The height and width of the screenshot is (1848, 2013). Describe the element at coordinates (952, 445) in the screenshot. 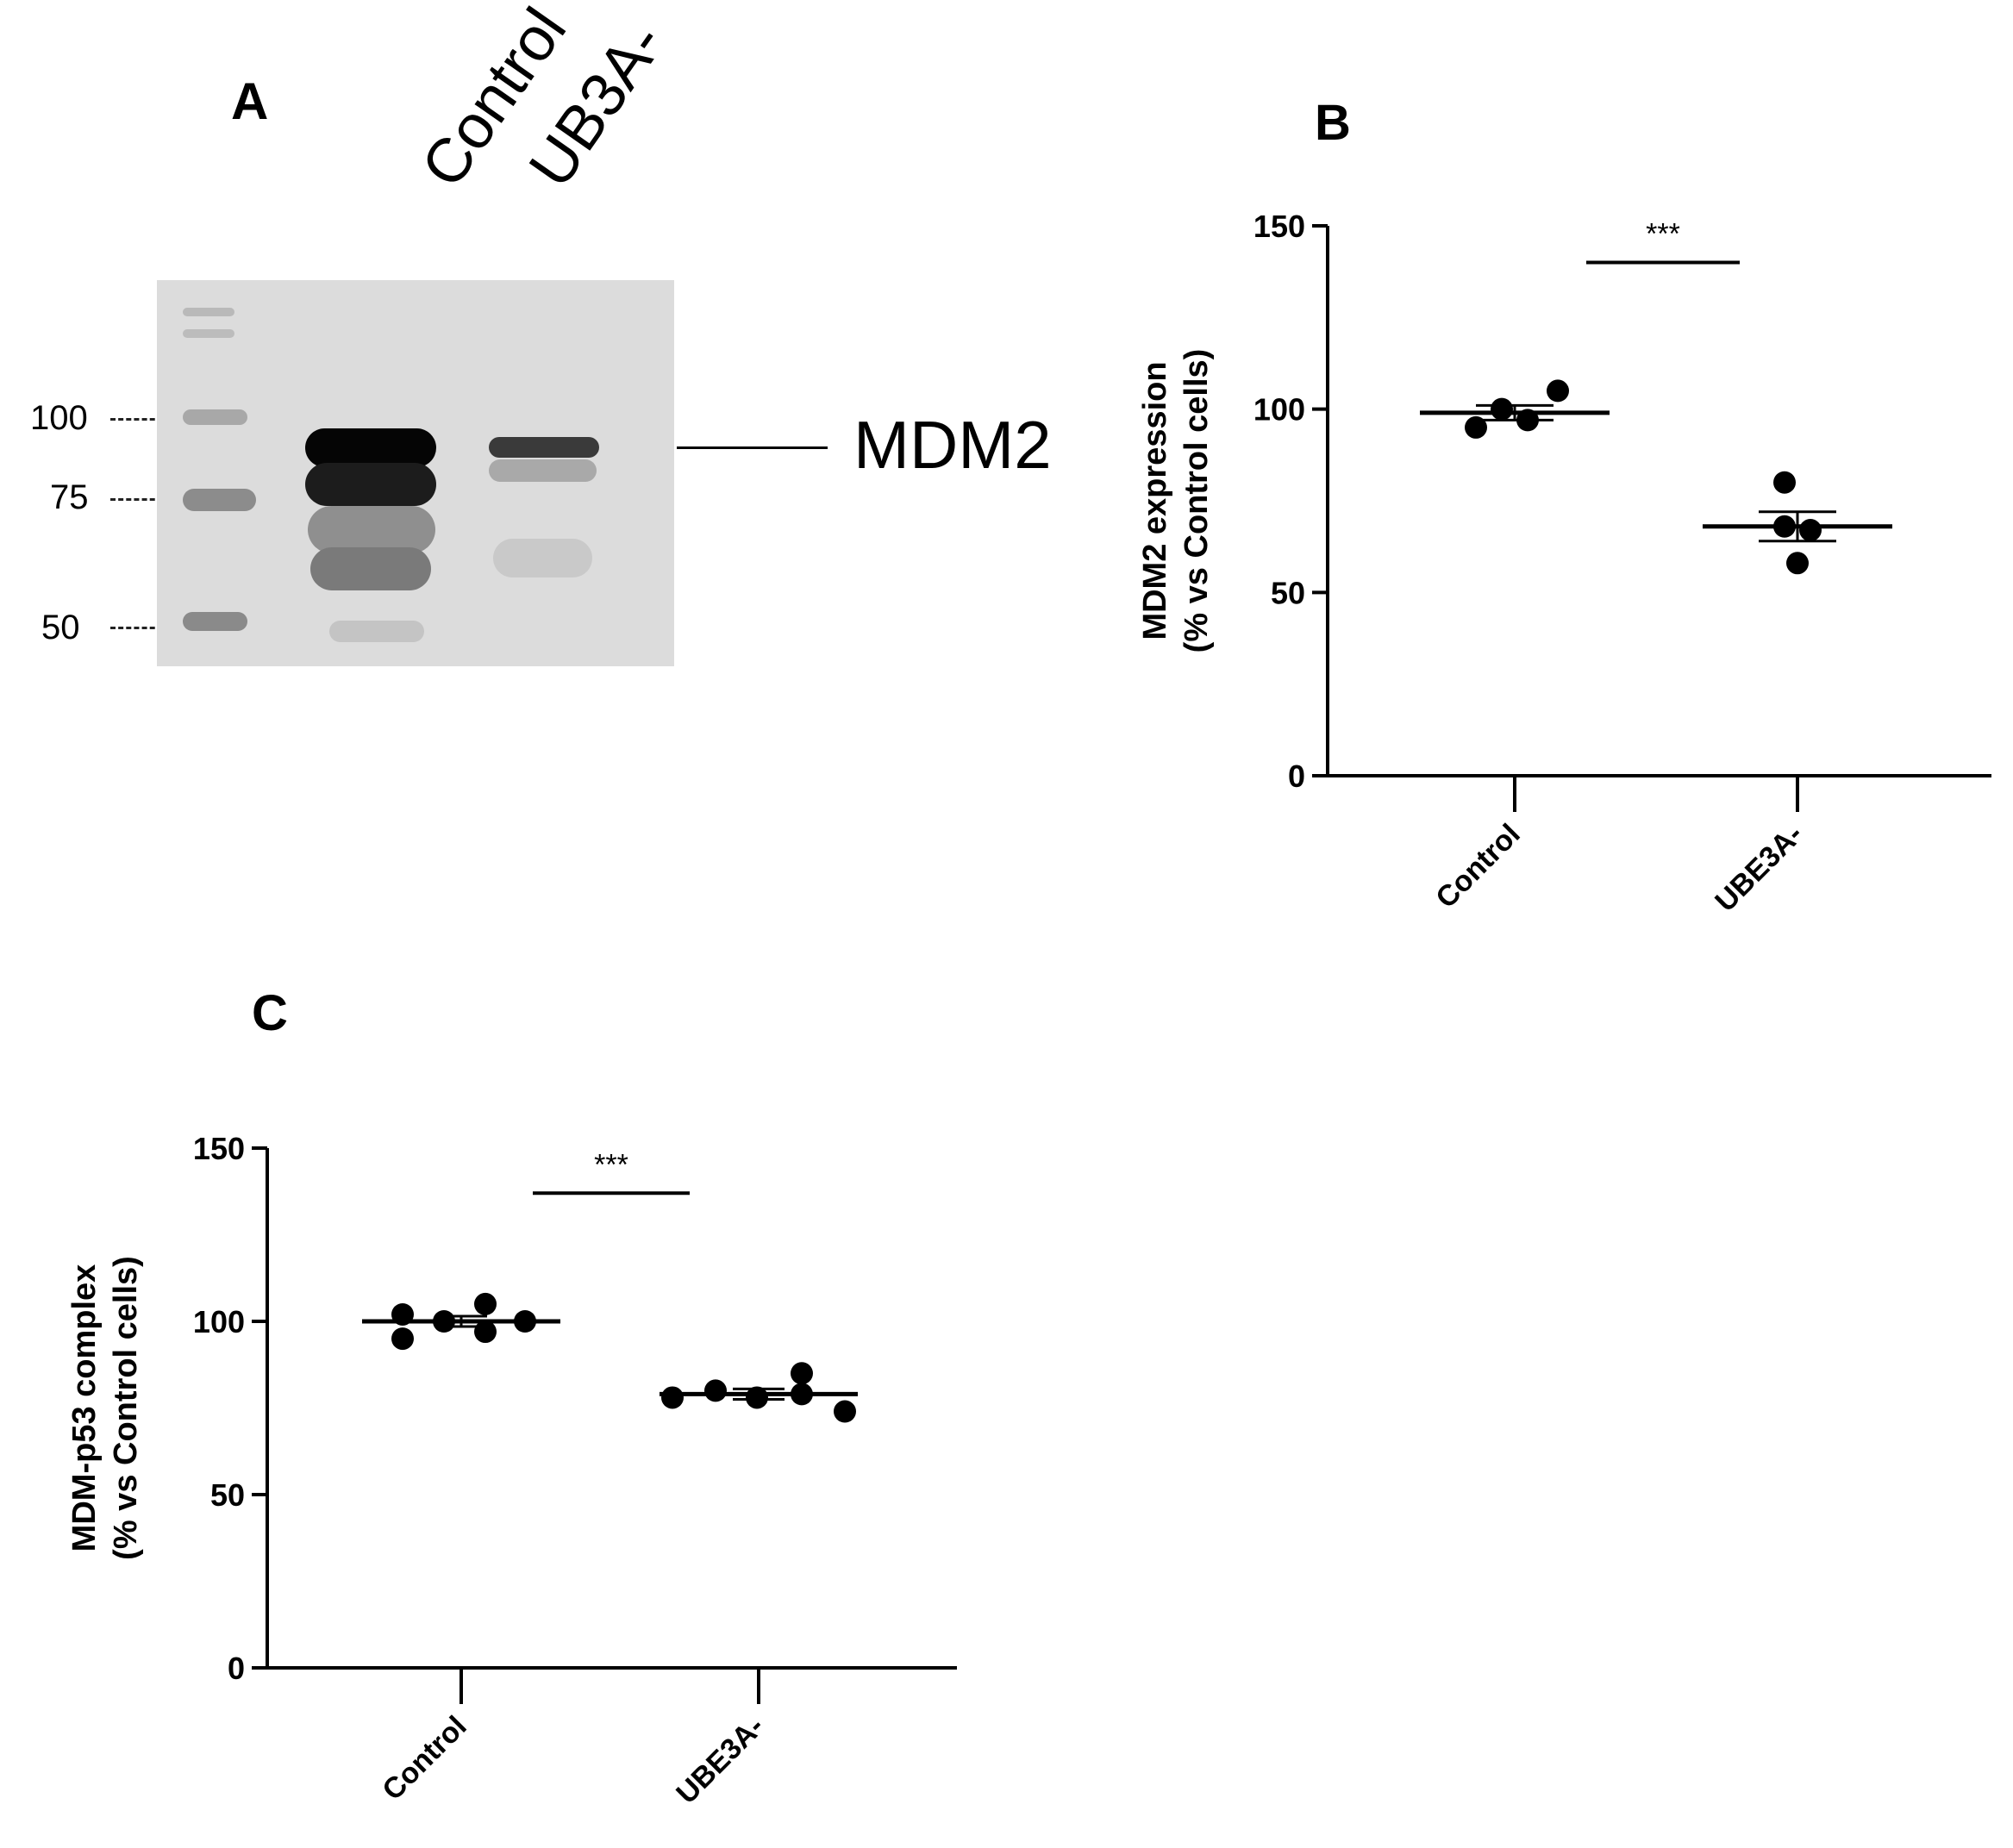

I see `mdm2-band-label: MDM2` at that location.